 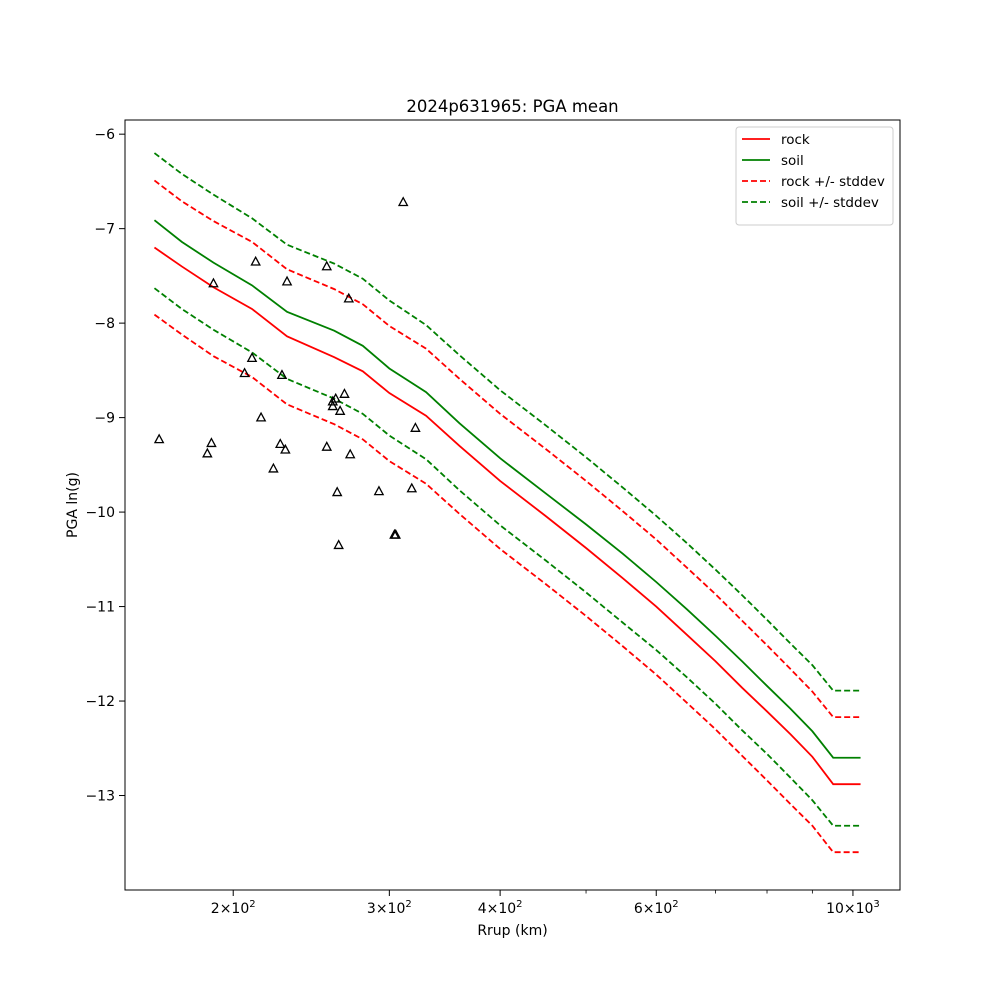 What do you see at coordinates (105, 466) in the screenshot?
I see `y-axis: −13 −12 −11 −10 −9 −8 −7 −6` at bounding box center [105, 466].